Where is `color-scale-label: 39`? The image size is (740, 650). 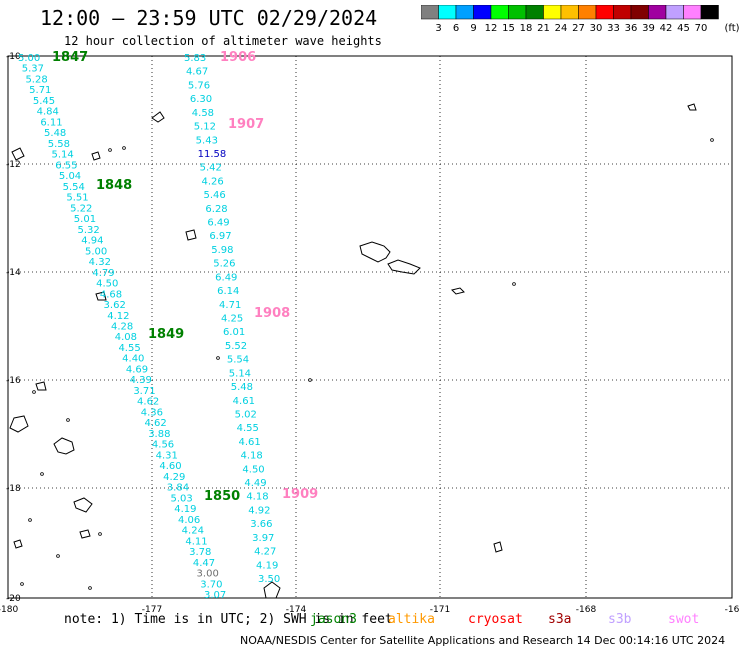 color-scale-label: 39 is located at coordinates (648, 28).